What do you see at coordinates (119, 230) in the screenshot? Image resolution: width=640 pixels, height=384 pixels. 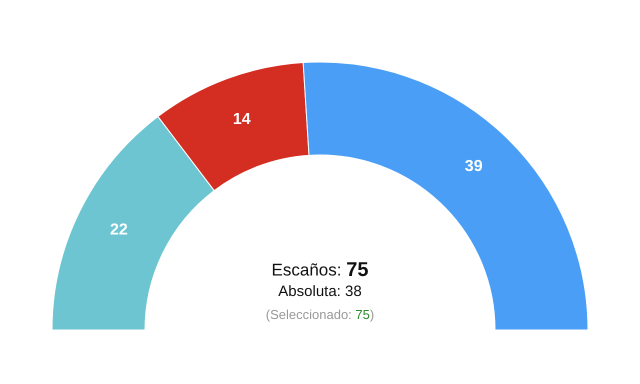 I see `data-label: 22` at bounding box center [119, 230].